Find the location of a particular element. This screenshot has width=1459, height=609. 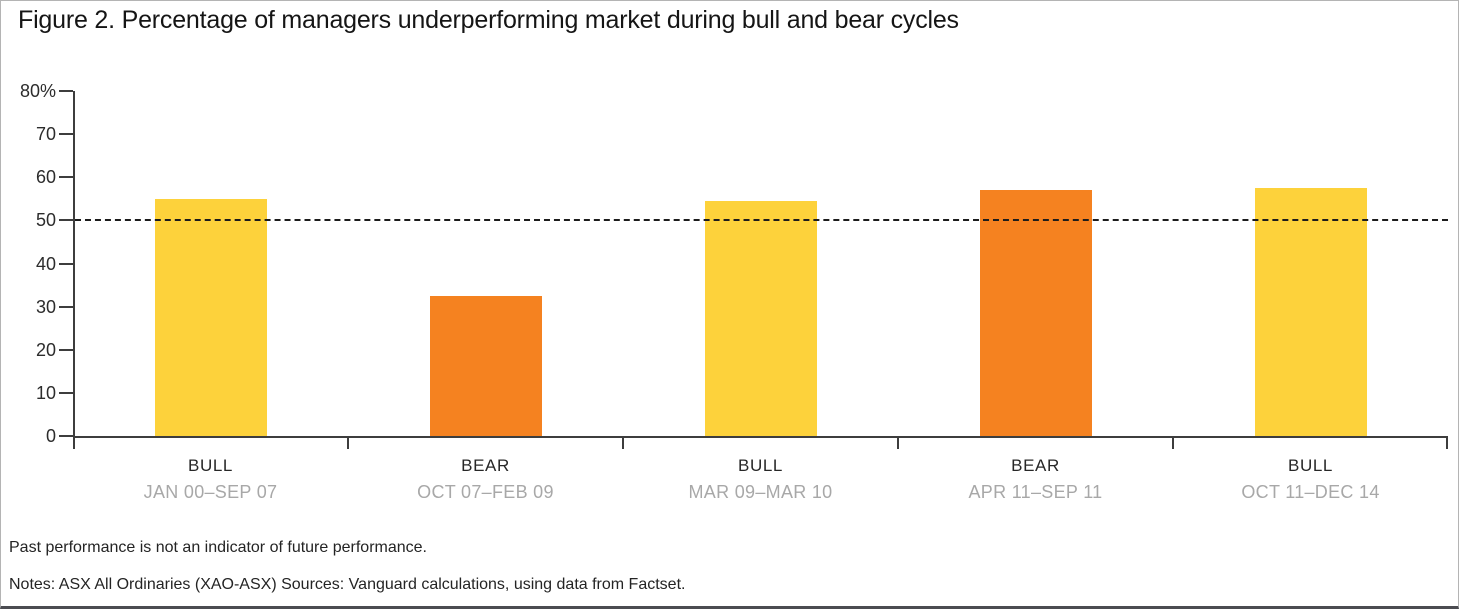

category-period-label-3: APR 11–SEP 11 is located at coordinates (1035, 492).